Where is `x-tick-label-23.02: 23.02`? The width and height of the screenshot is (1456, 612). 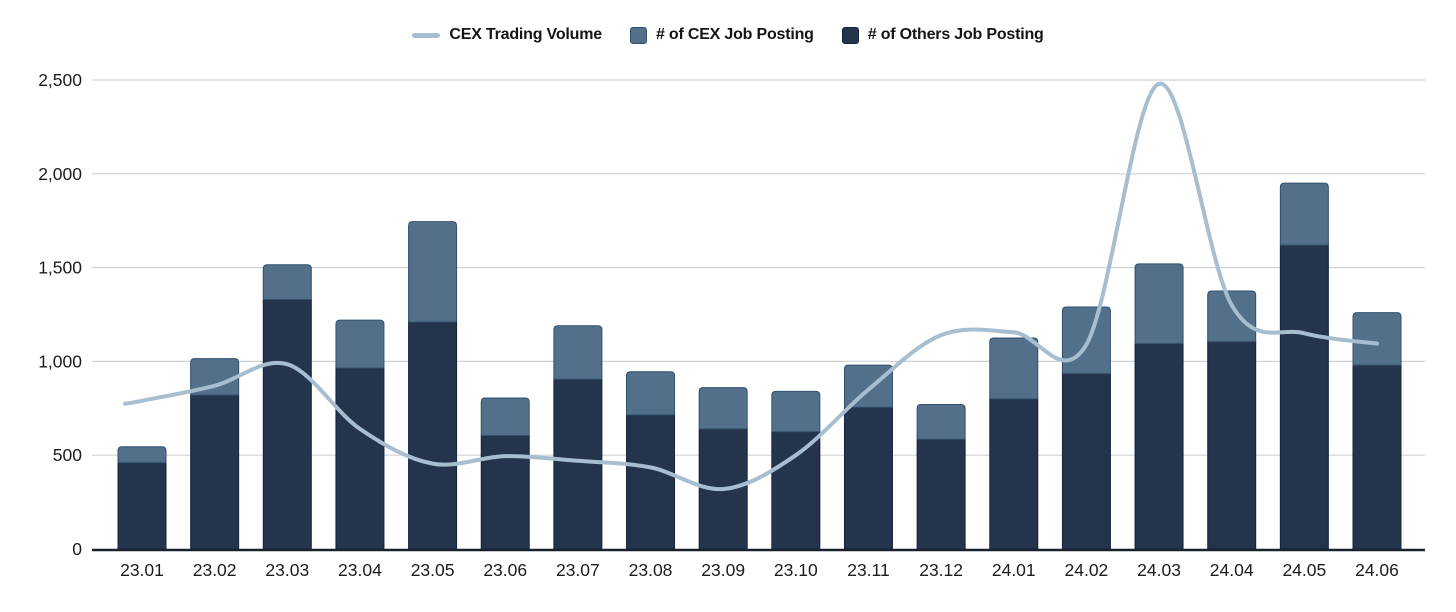
x-tick-label-23.02: 23.02 is located at coordinates (215, 570).